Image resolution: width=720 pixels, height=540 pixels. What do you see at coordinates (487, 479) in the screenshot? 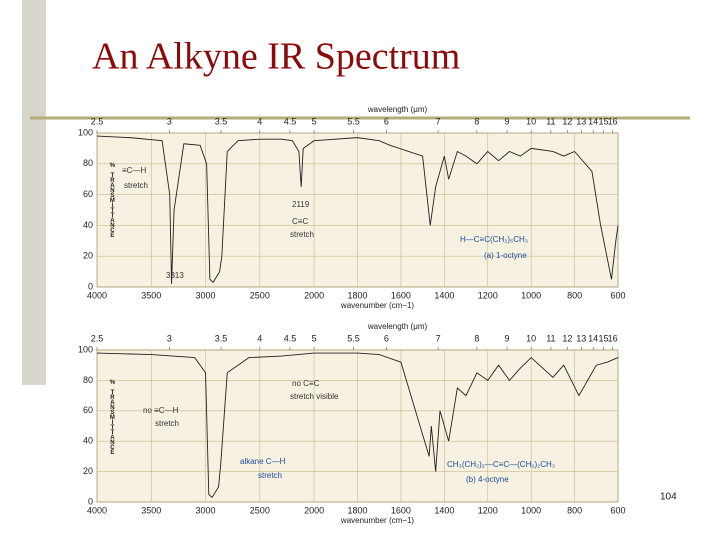
I see `annotation: (b) 4-octyne` at bounding box center [487, 479].